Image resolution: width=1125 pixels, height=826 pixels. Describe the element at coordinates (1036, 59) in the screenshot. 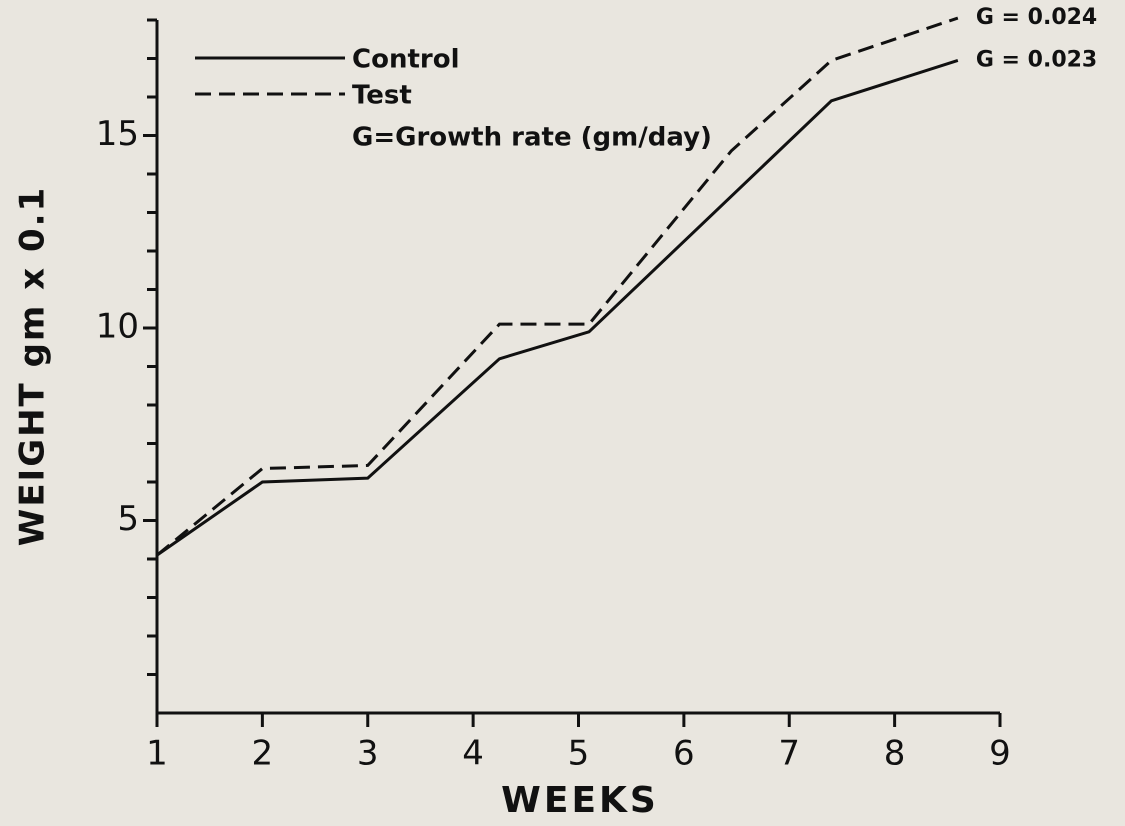

I see `growth-label: G = 0.023` at that location.